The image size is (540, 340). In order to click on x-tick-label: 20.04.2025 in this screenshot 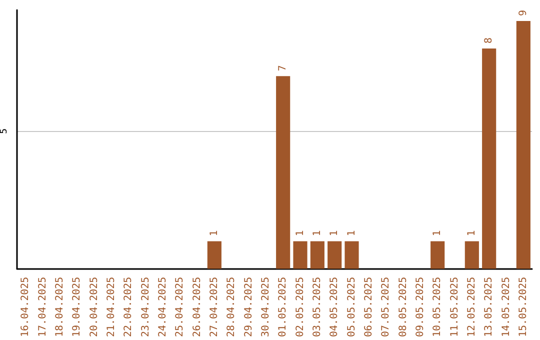, I will do `click(94, 307)`.